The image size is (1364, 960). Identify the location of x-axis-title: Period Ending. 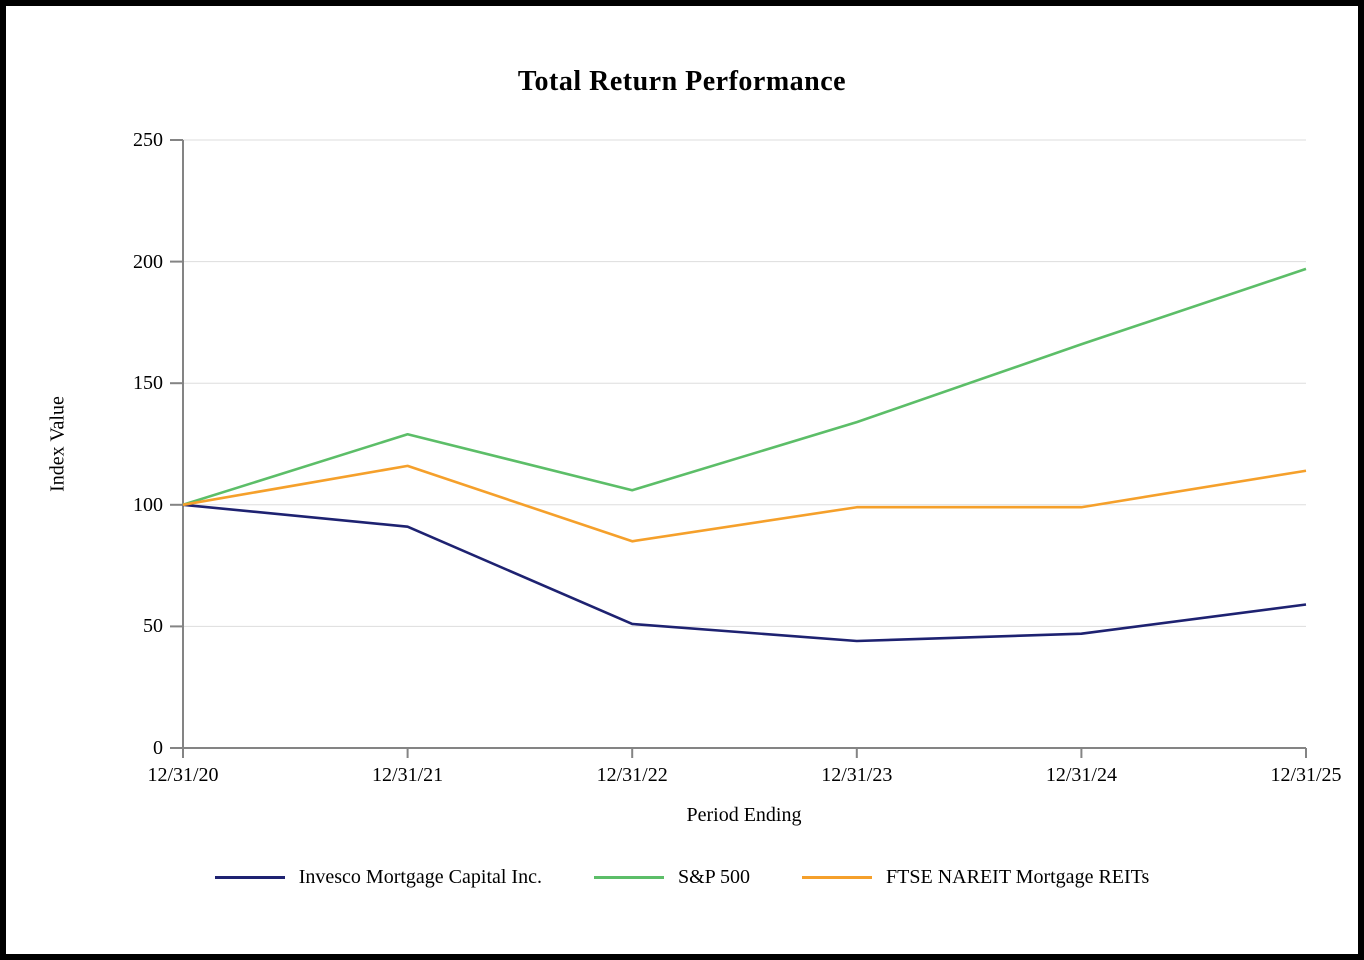
(744, 815).